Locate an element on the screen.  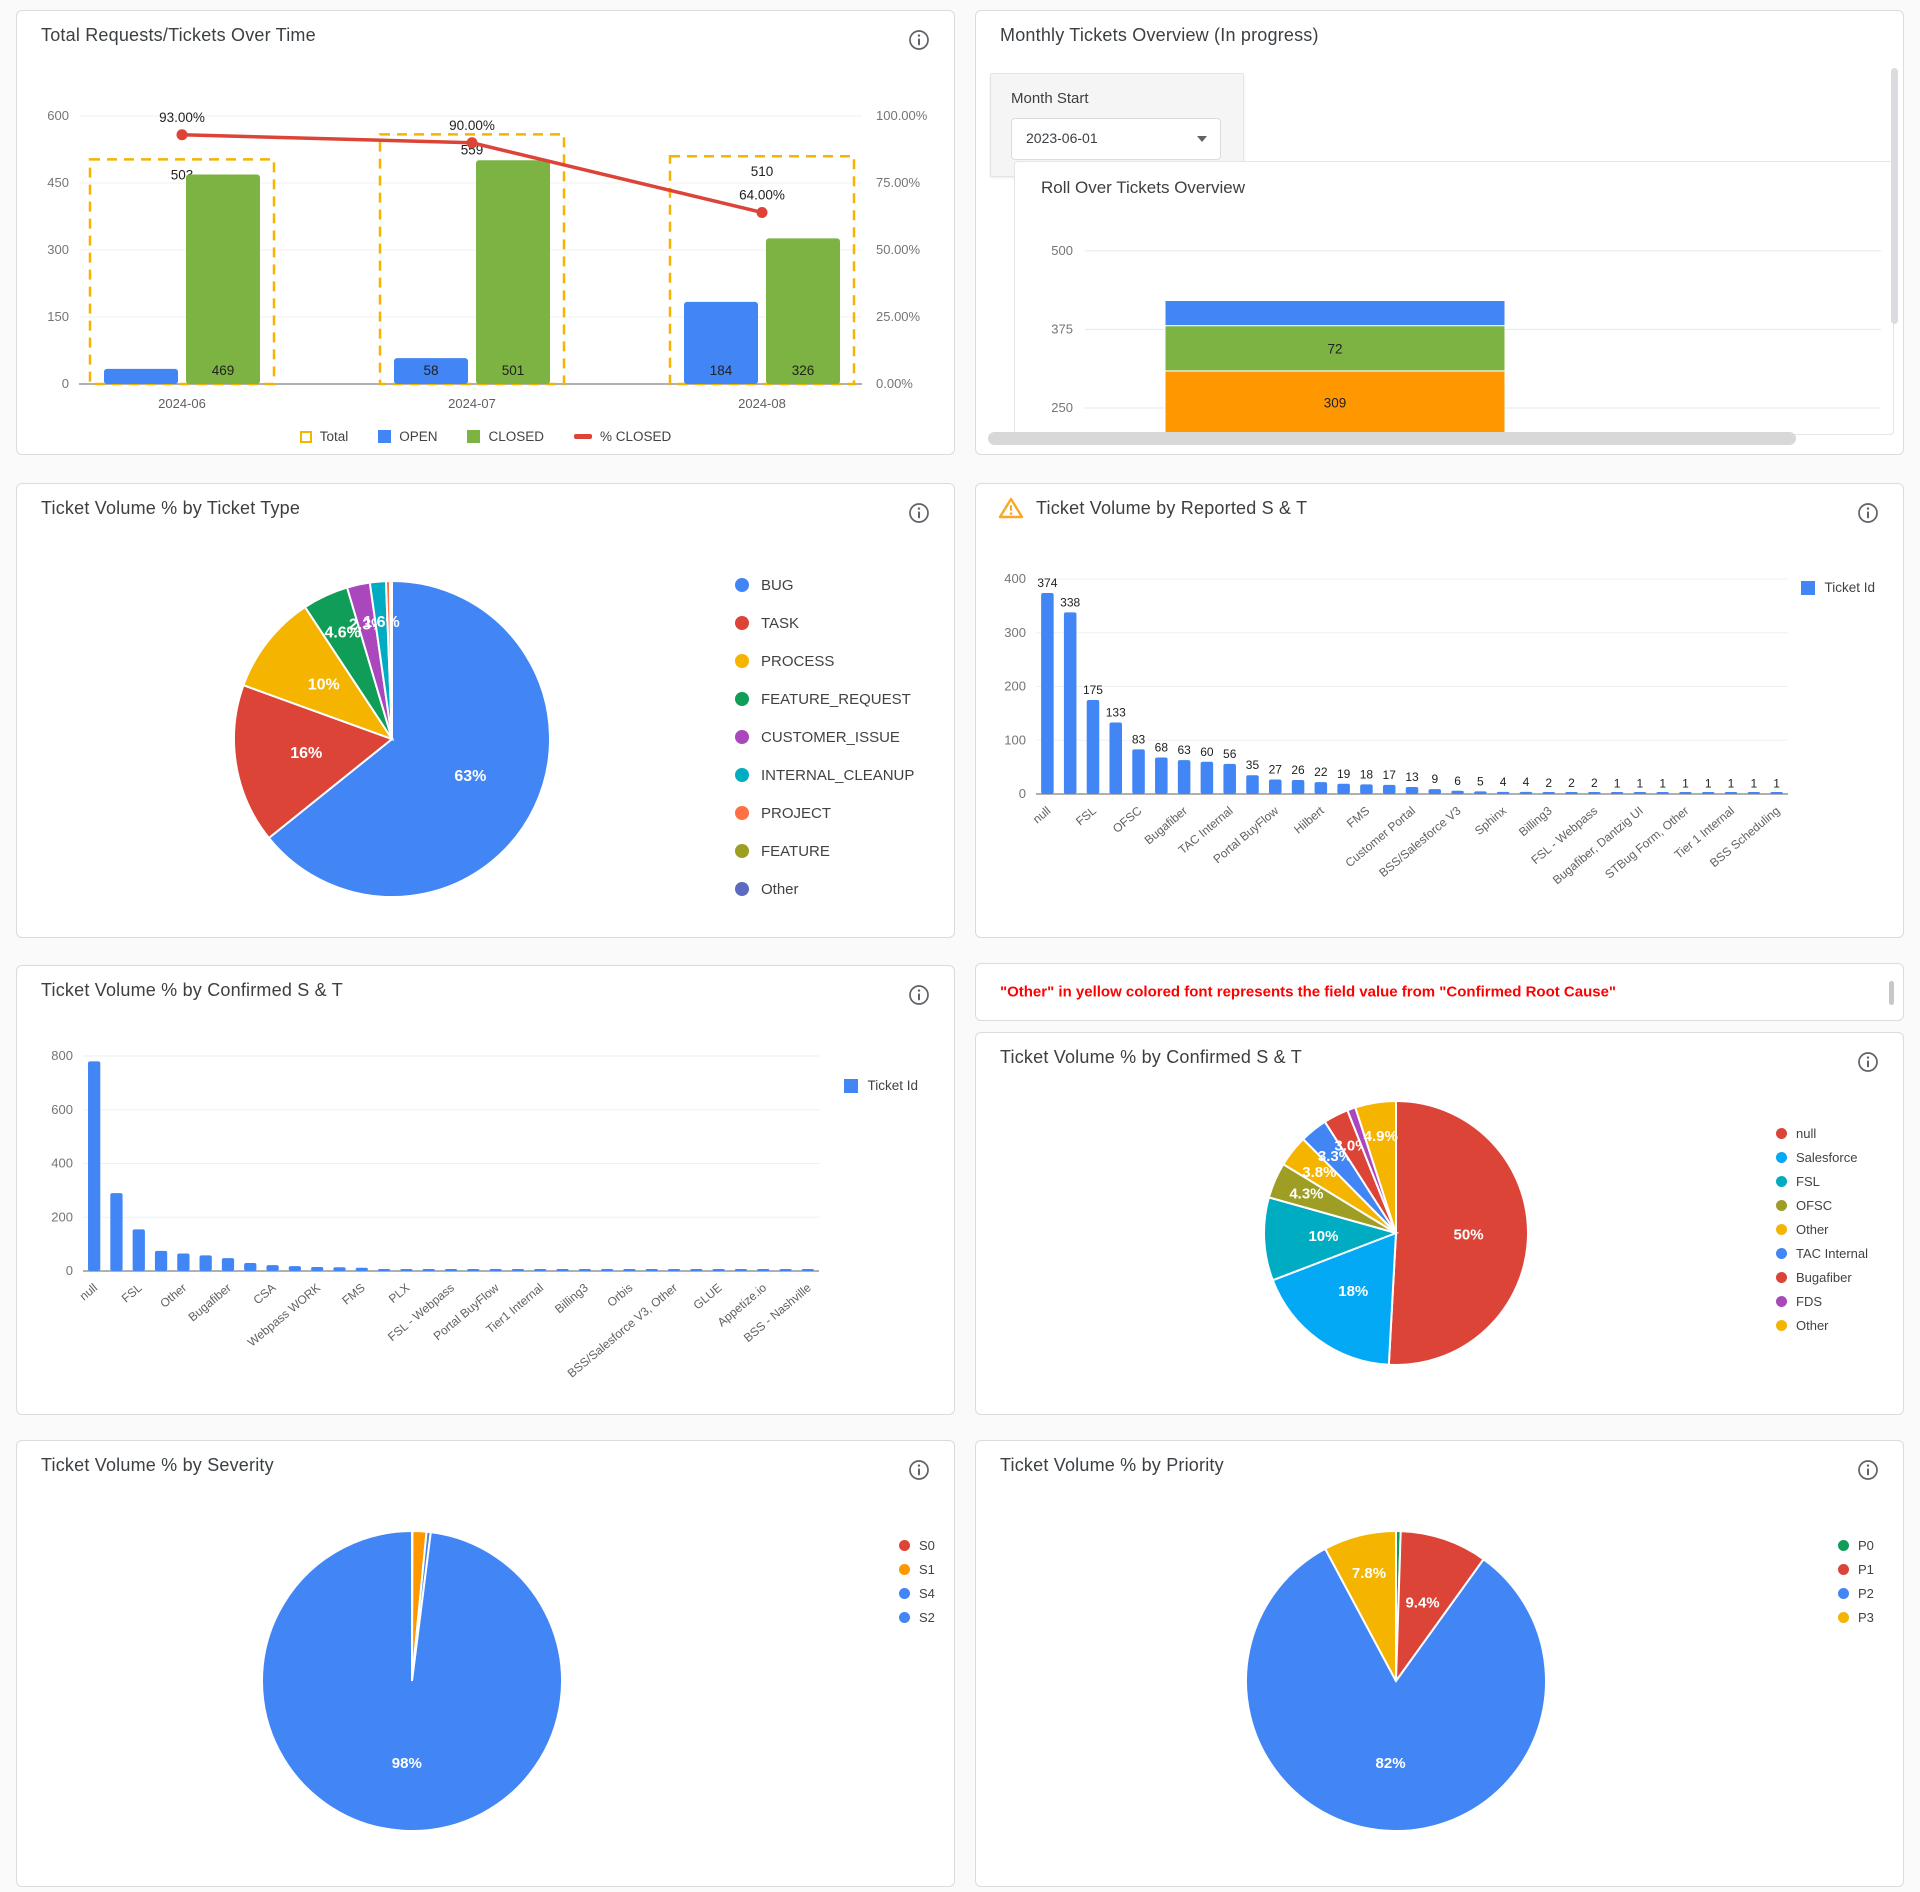
bar-swatch-icon is located at coordinates (385, 436).